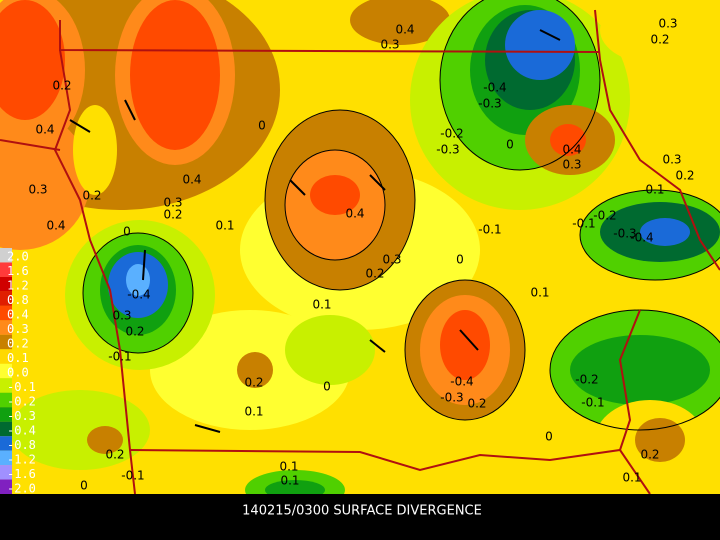  I want to click on legend-label: 0.1, so click(18, 358).